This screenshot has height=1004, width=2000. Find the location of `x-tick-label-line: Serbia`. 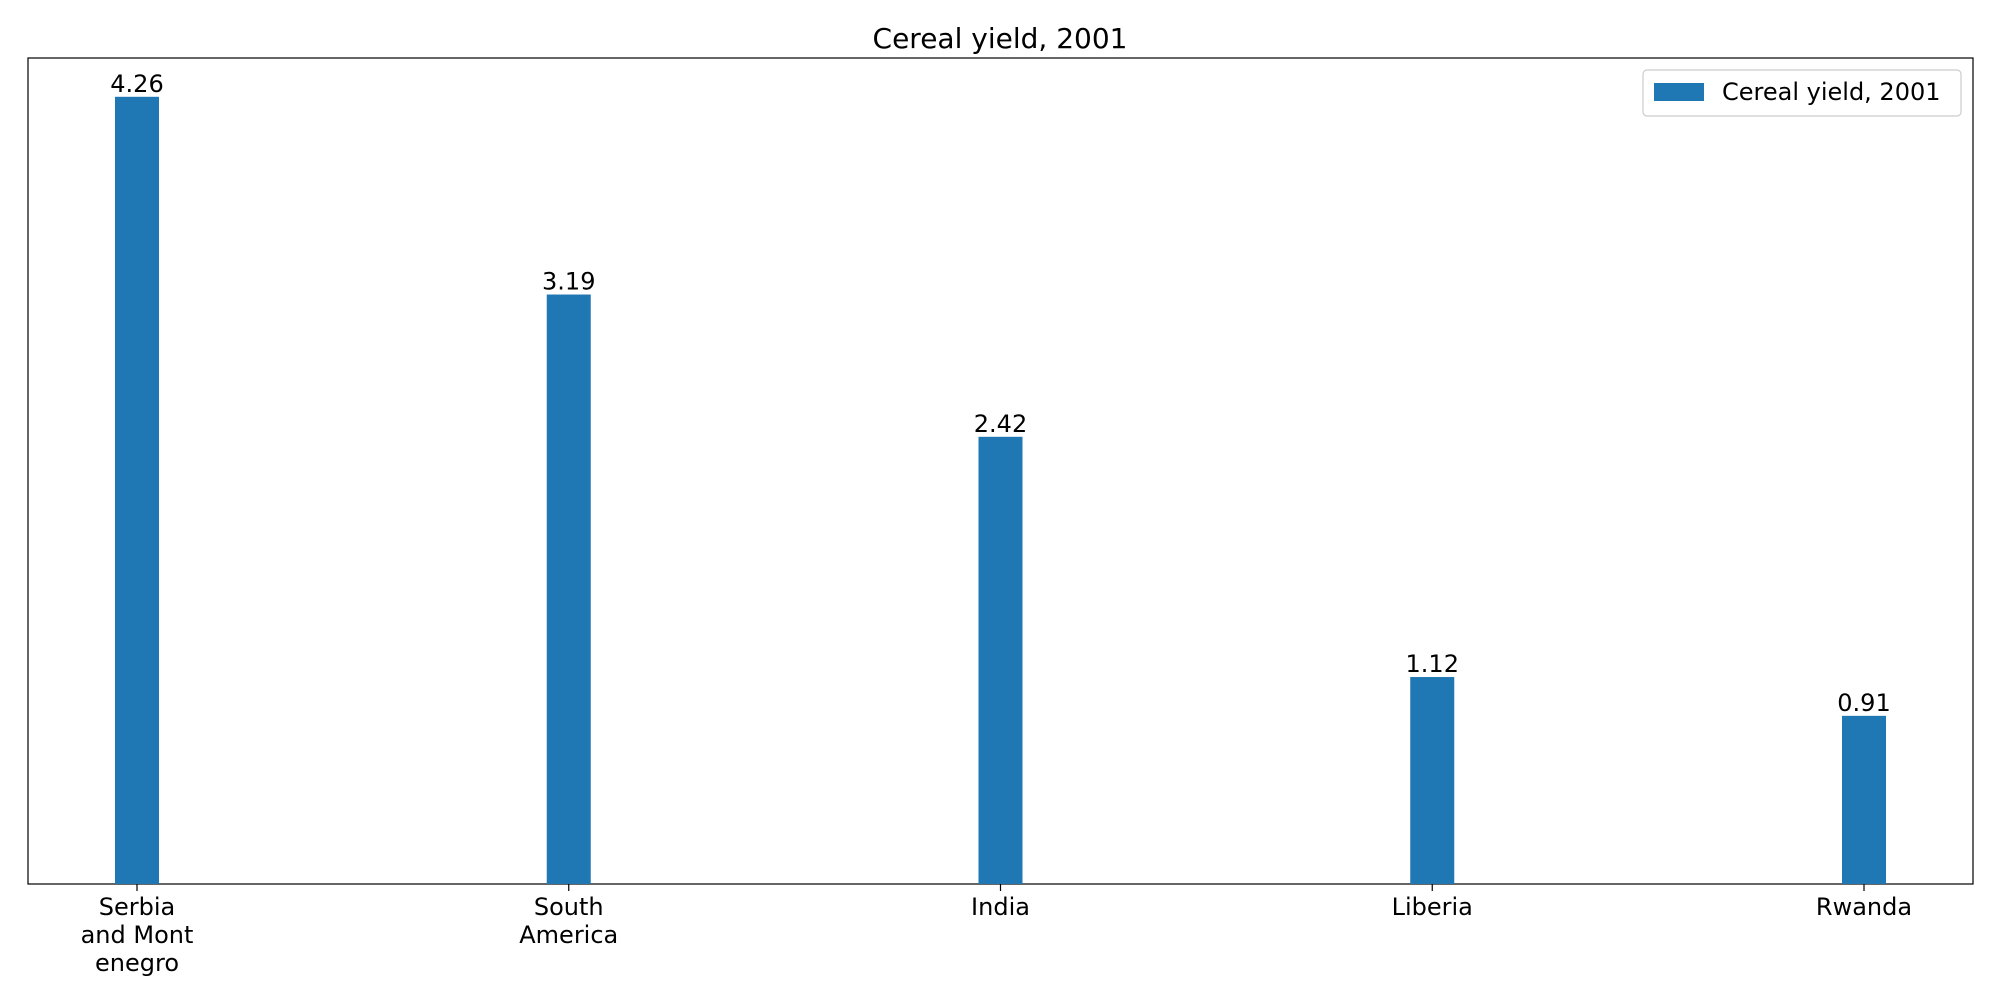

x-tick-label-line: Serbia is located at coordinates (137, 907).